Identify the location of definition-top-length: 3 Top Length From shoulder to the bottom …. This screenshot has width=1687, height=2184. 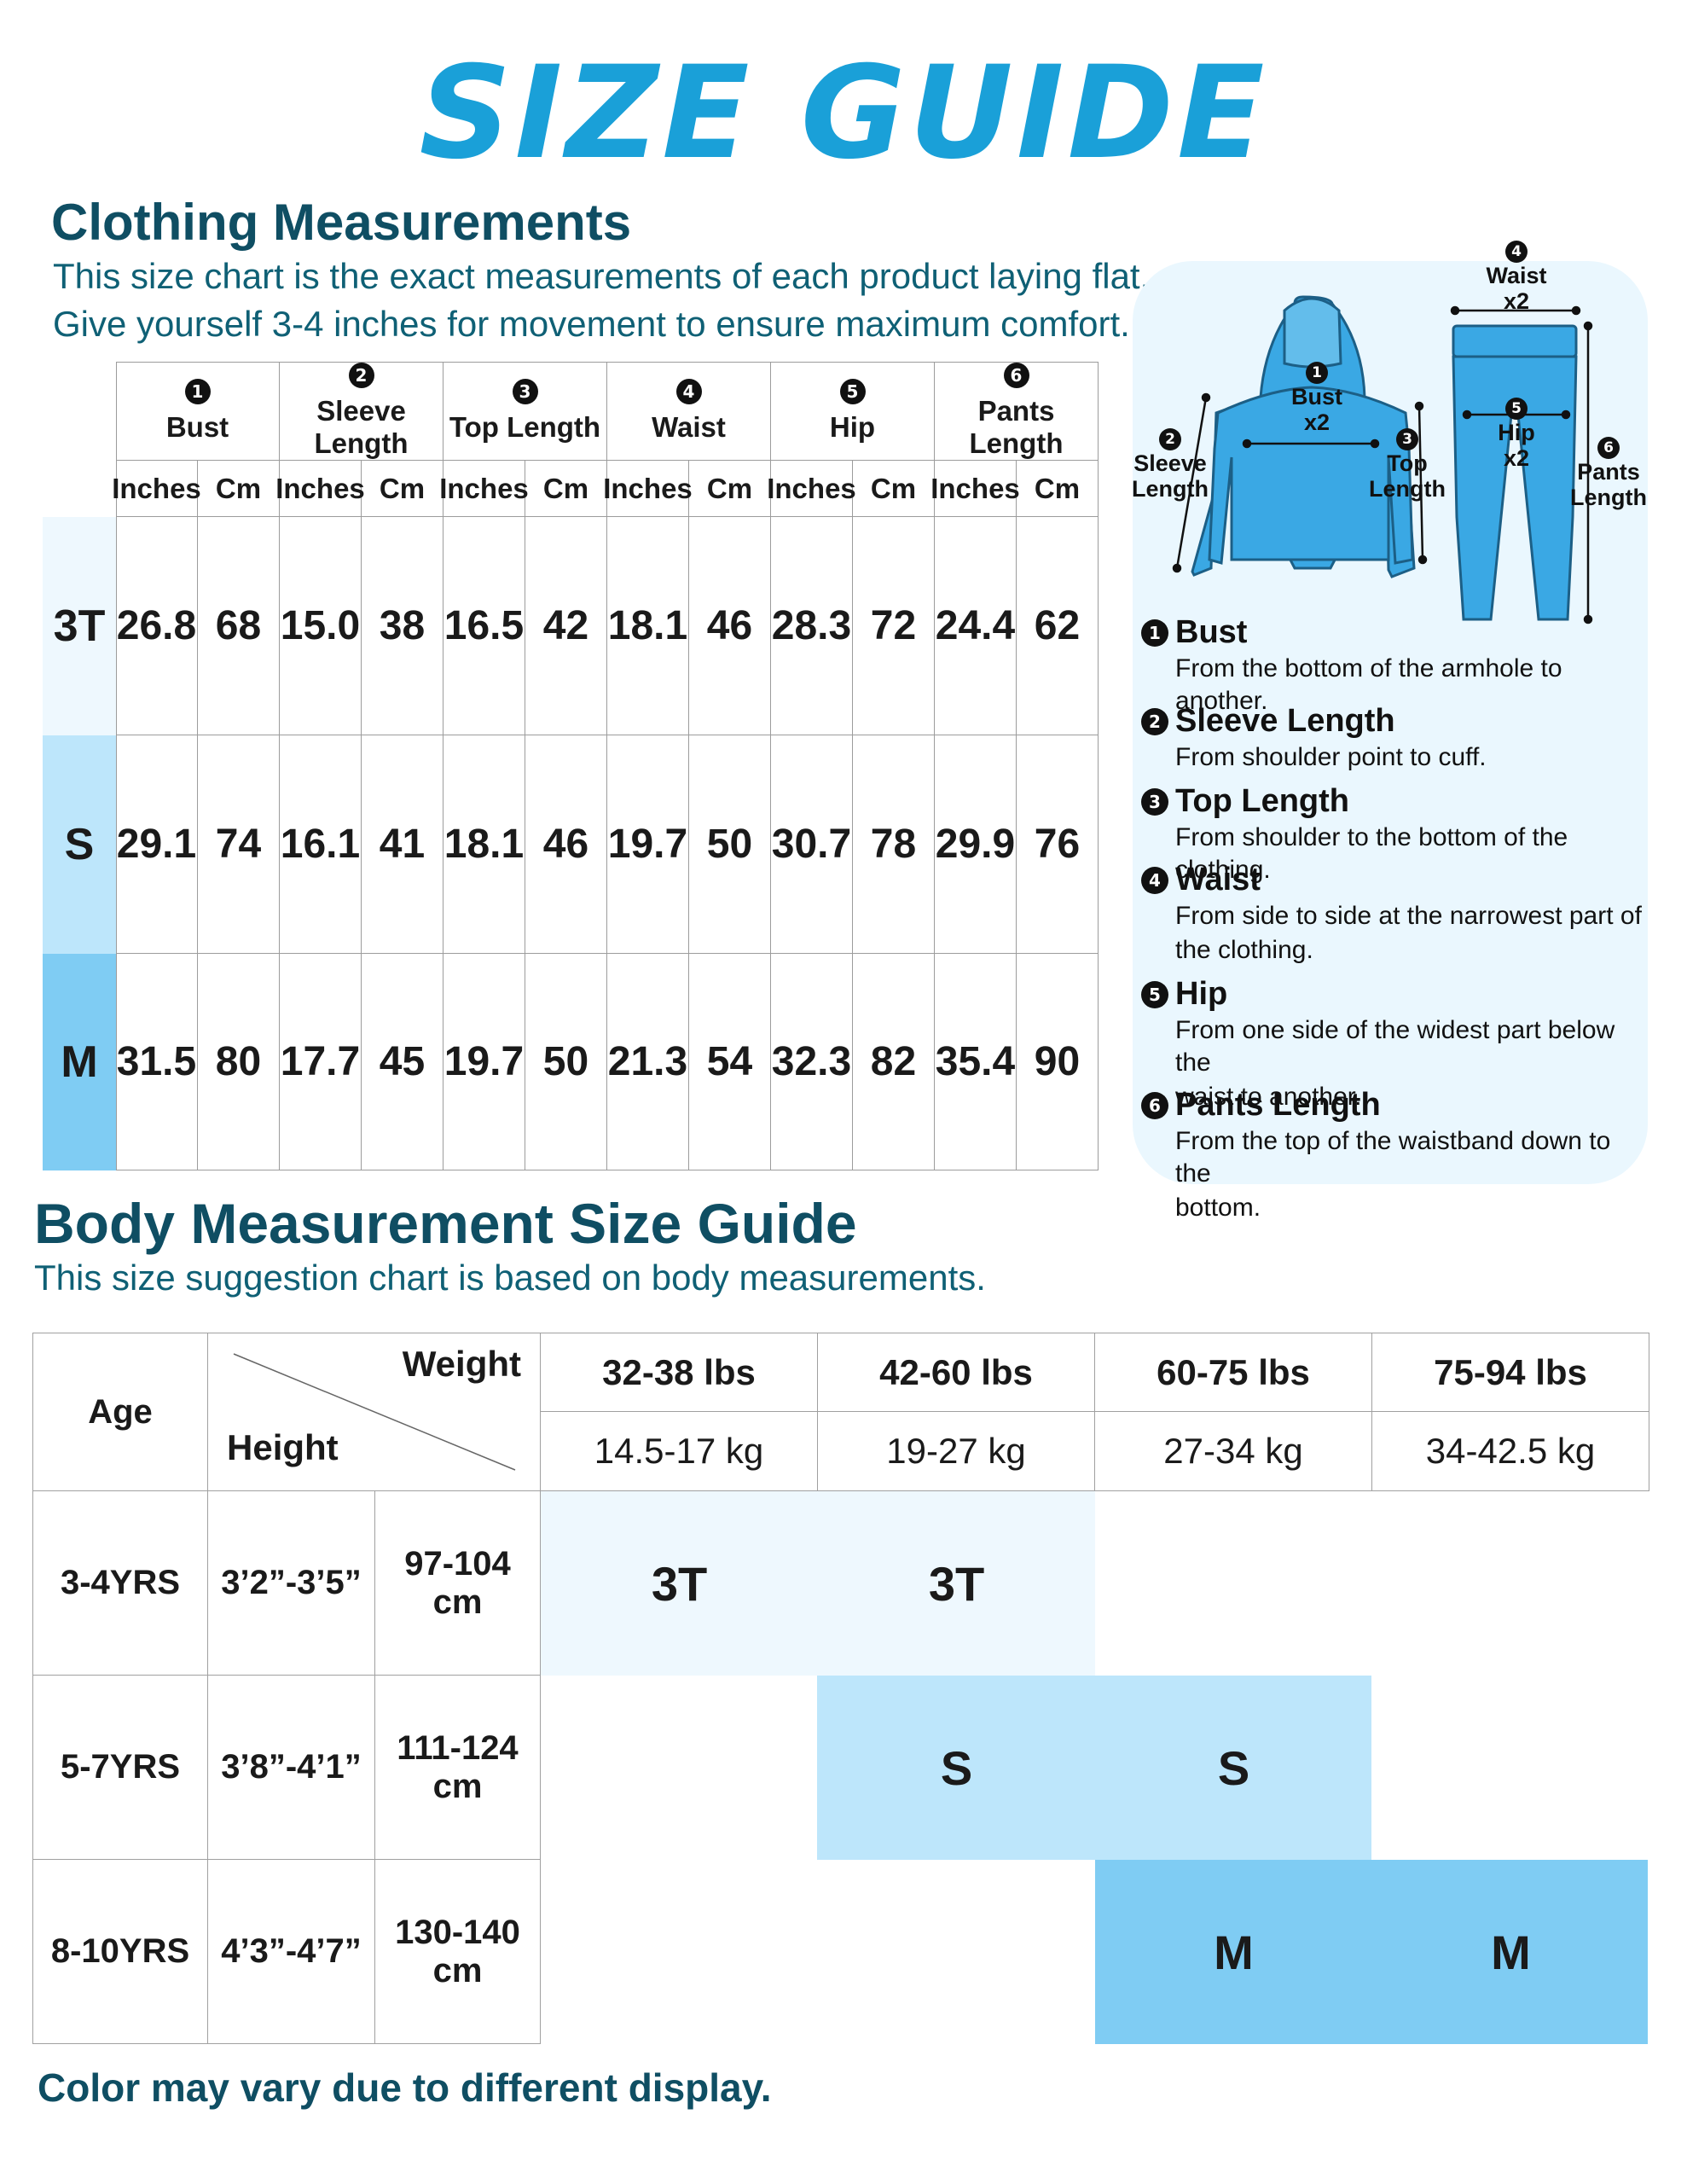
(1393, 835).